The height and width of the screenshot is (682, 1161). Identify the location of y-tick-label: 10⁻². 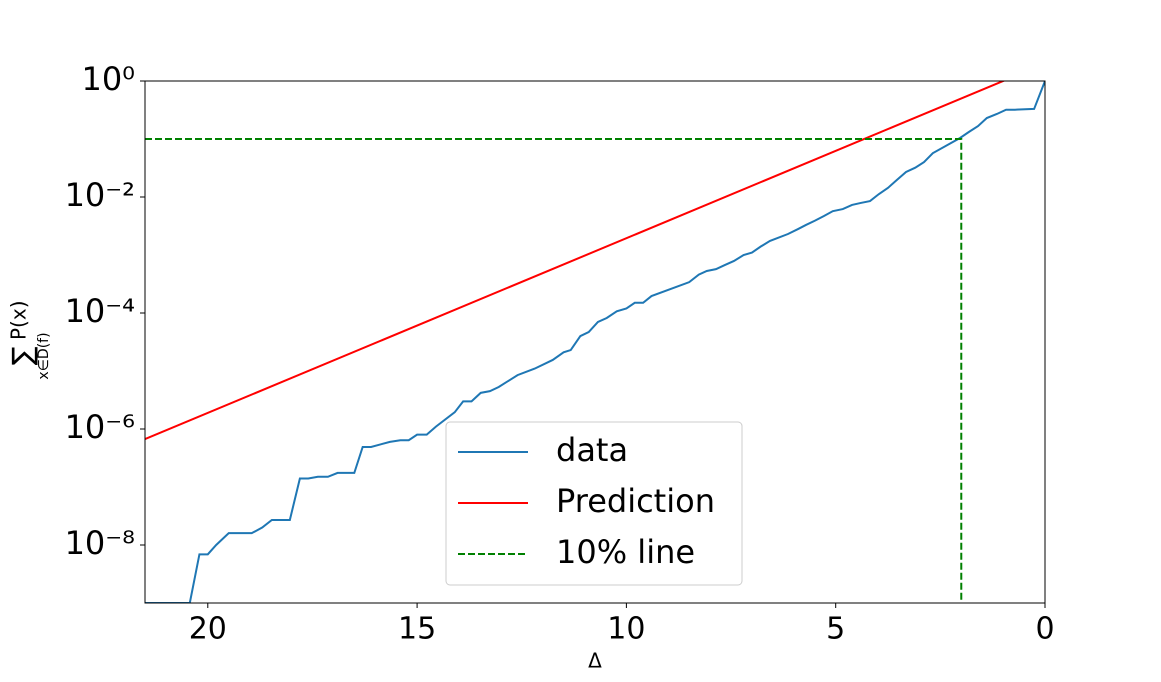
(100, 195).